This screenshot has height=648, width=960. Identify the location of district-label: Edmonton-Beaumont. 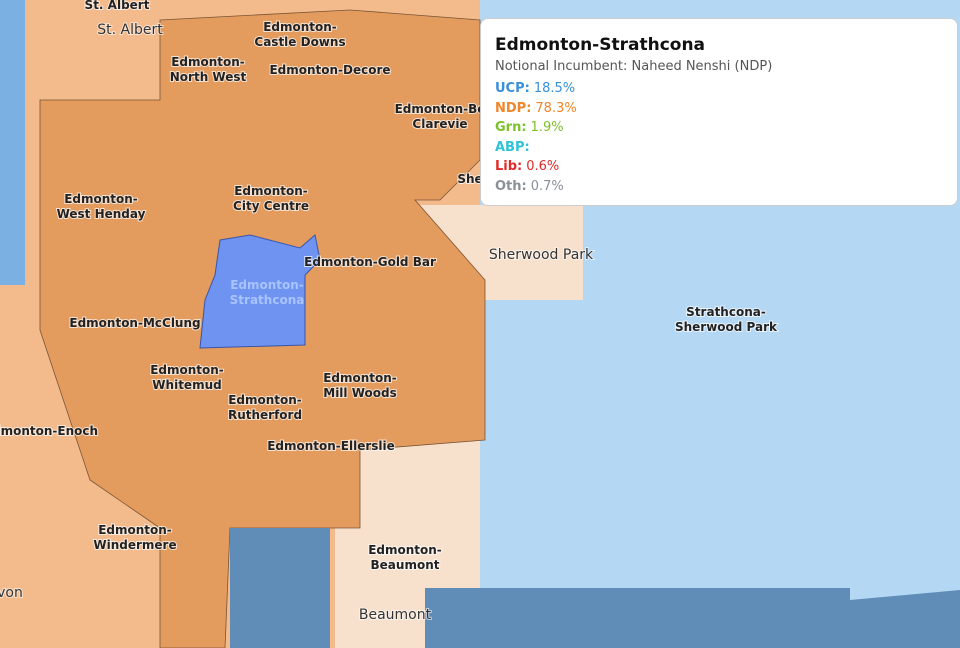
(405, 557).